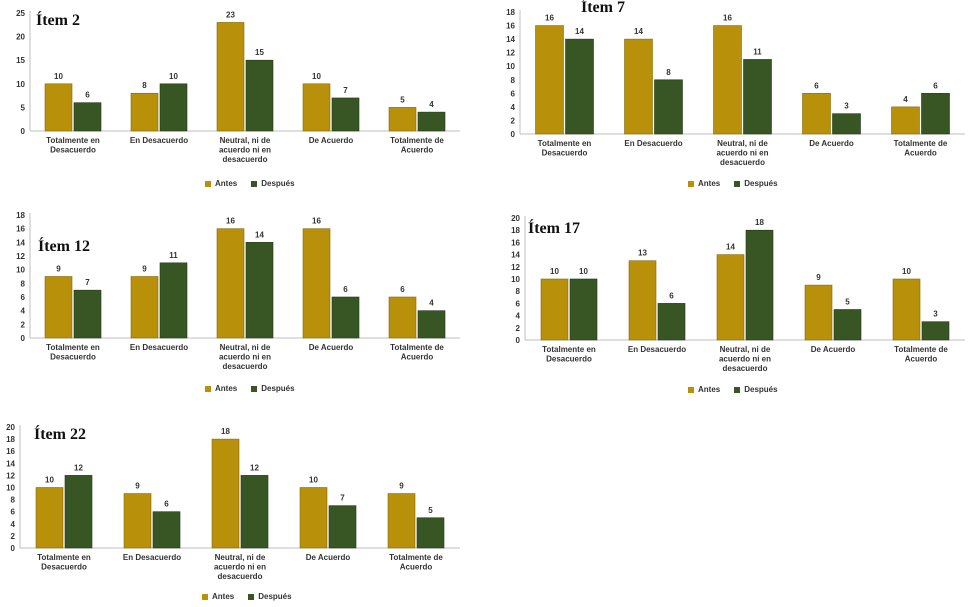  I want to click on data-label-antes: 8, so click(144, 85).